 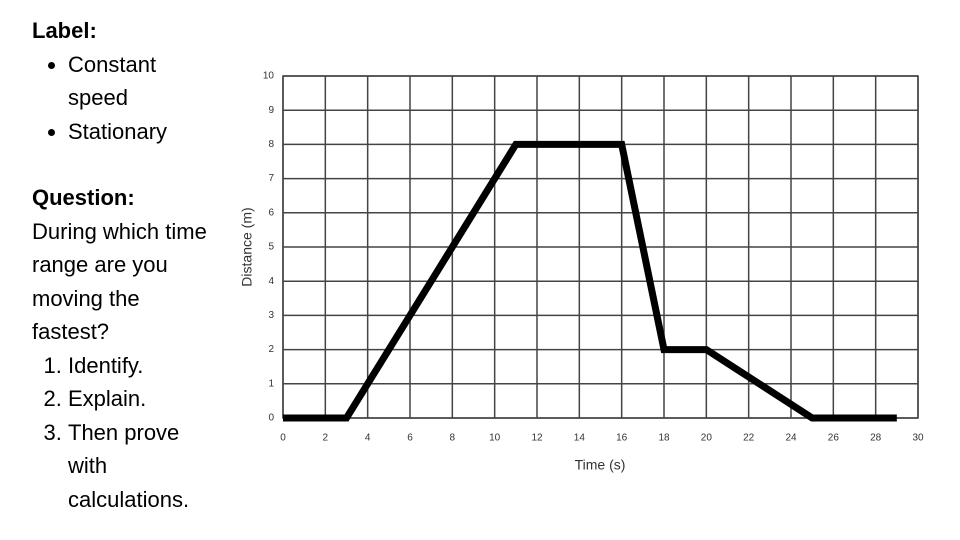 What do you see at coordinates (271, 212) in the screenshot?
I see `y-tick-label: 6` at bounding box center [271, 212].